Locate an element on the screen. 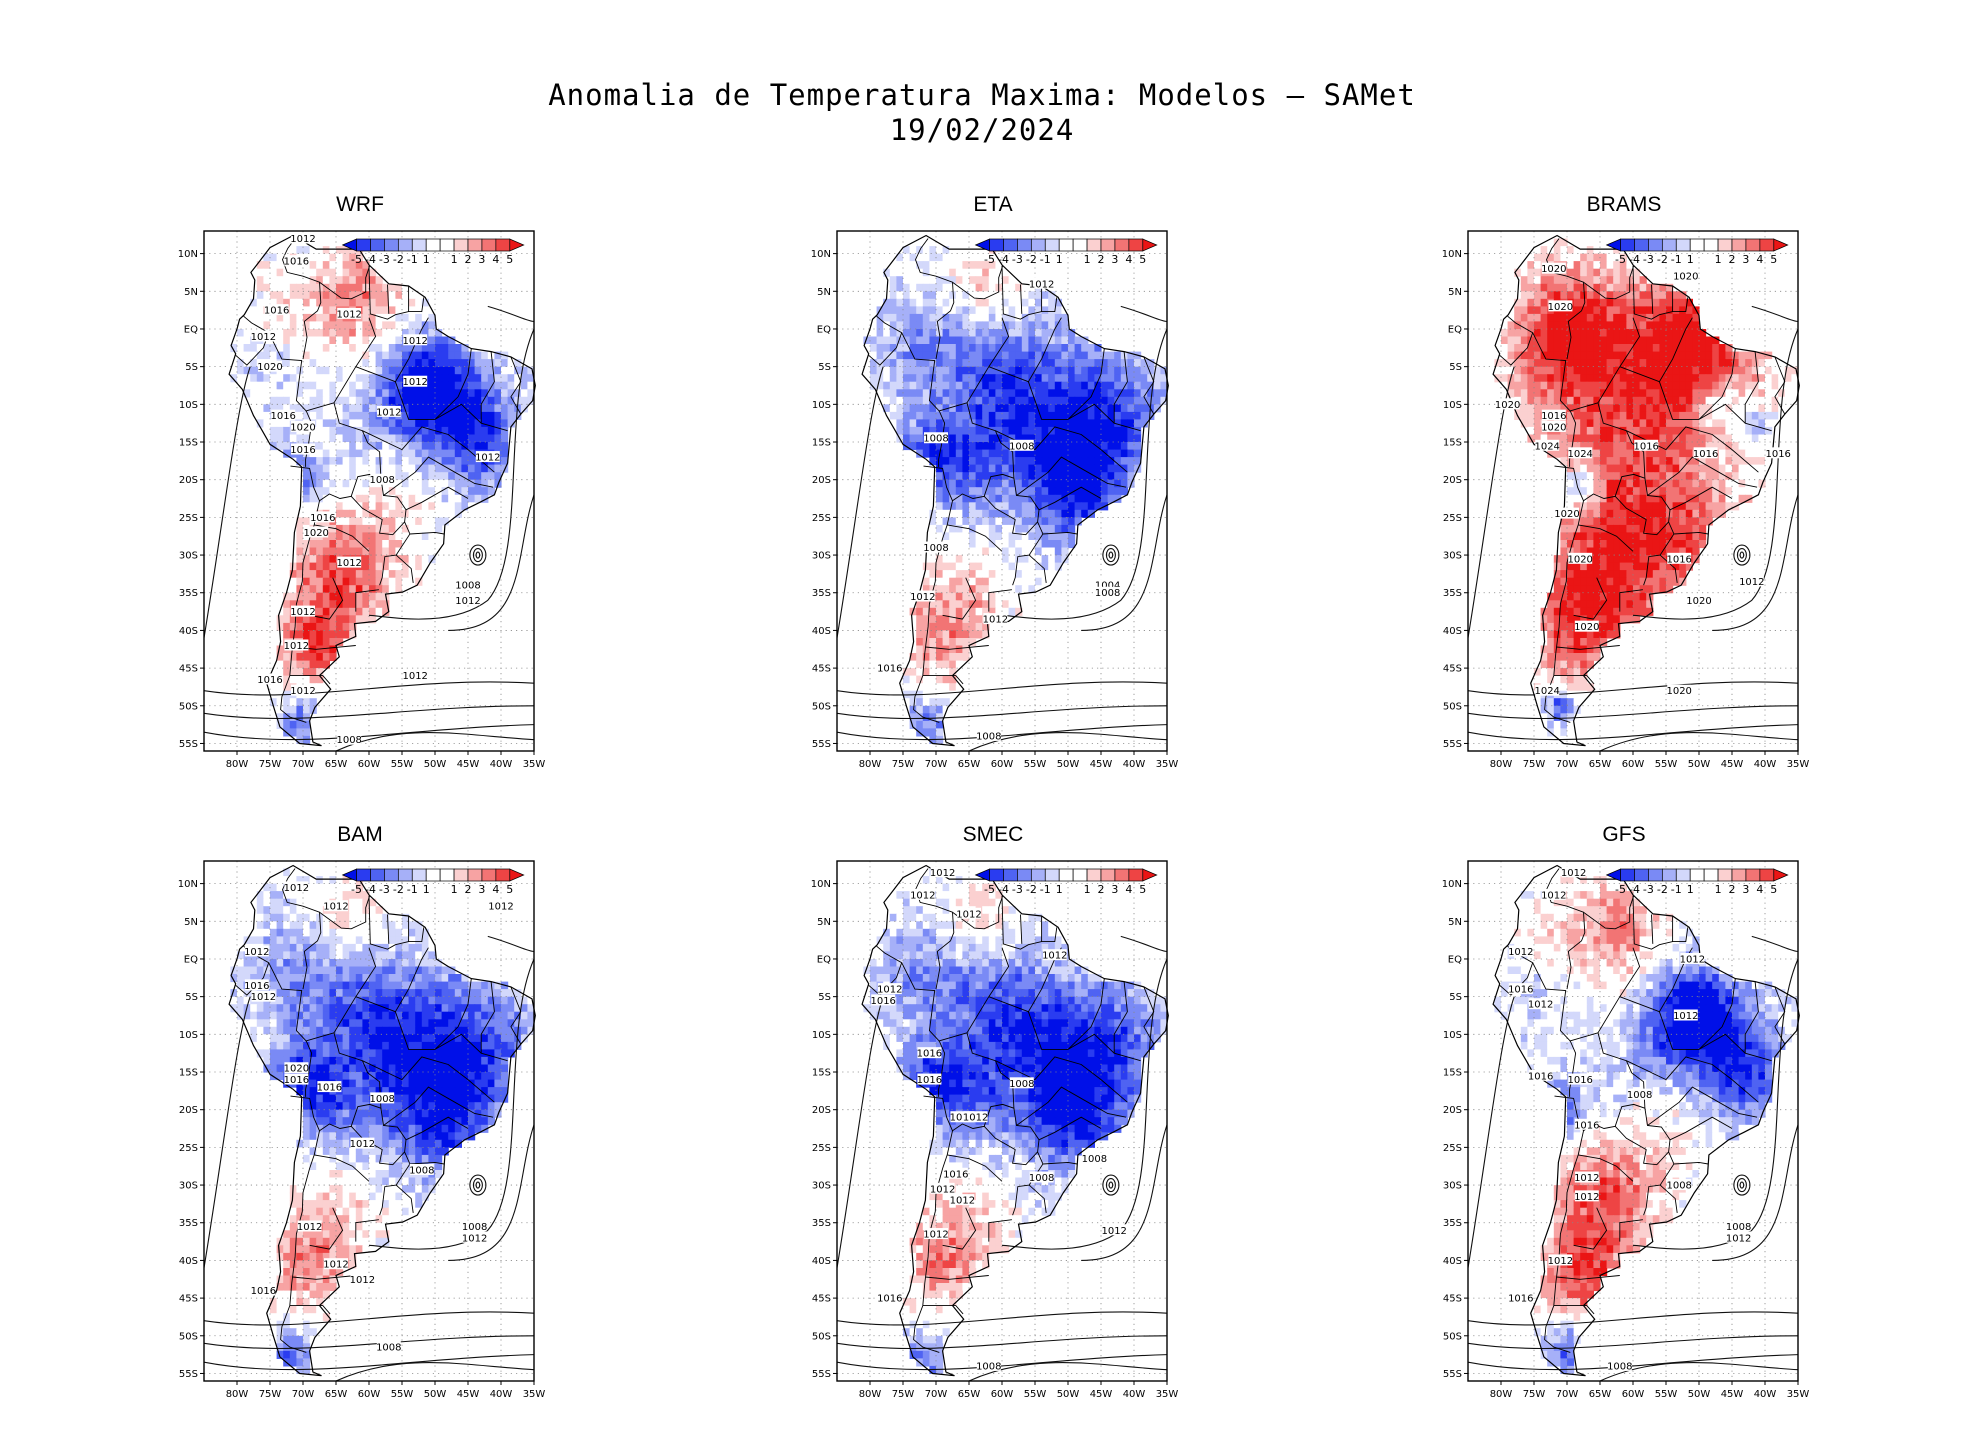  lat-label: 50S is located at coordinates (188, 706).